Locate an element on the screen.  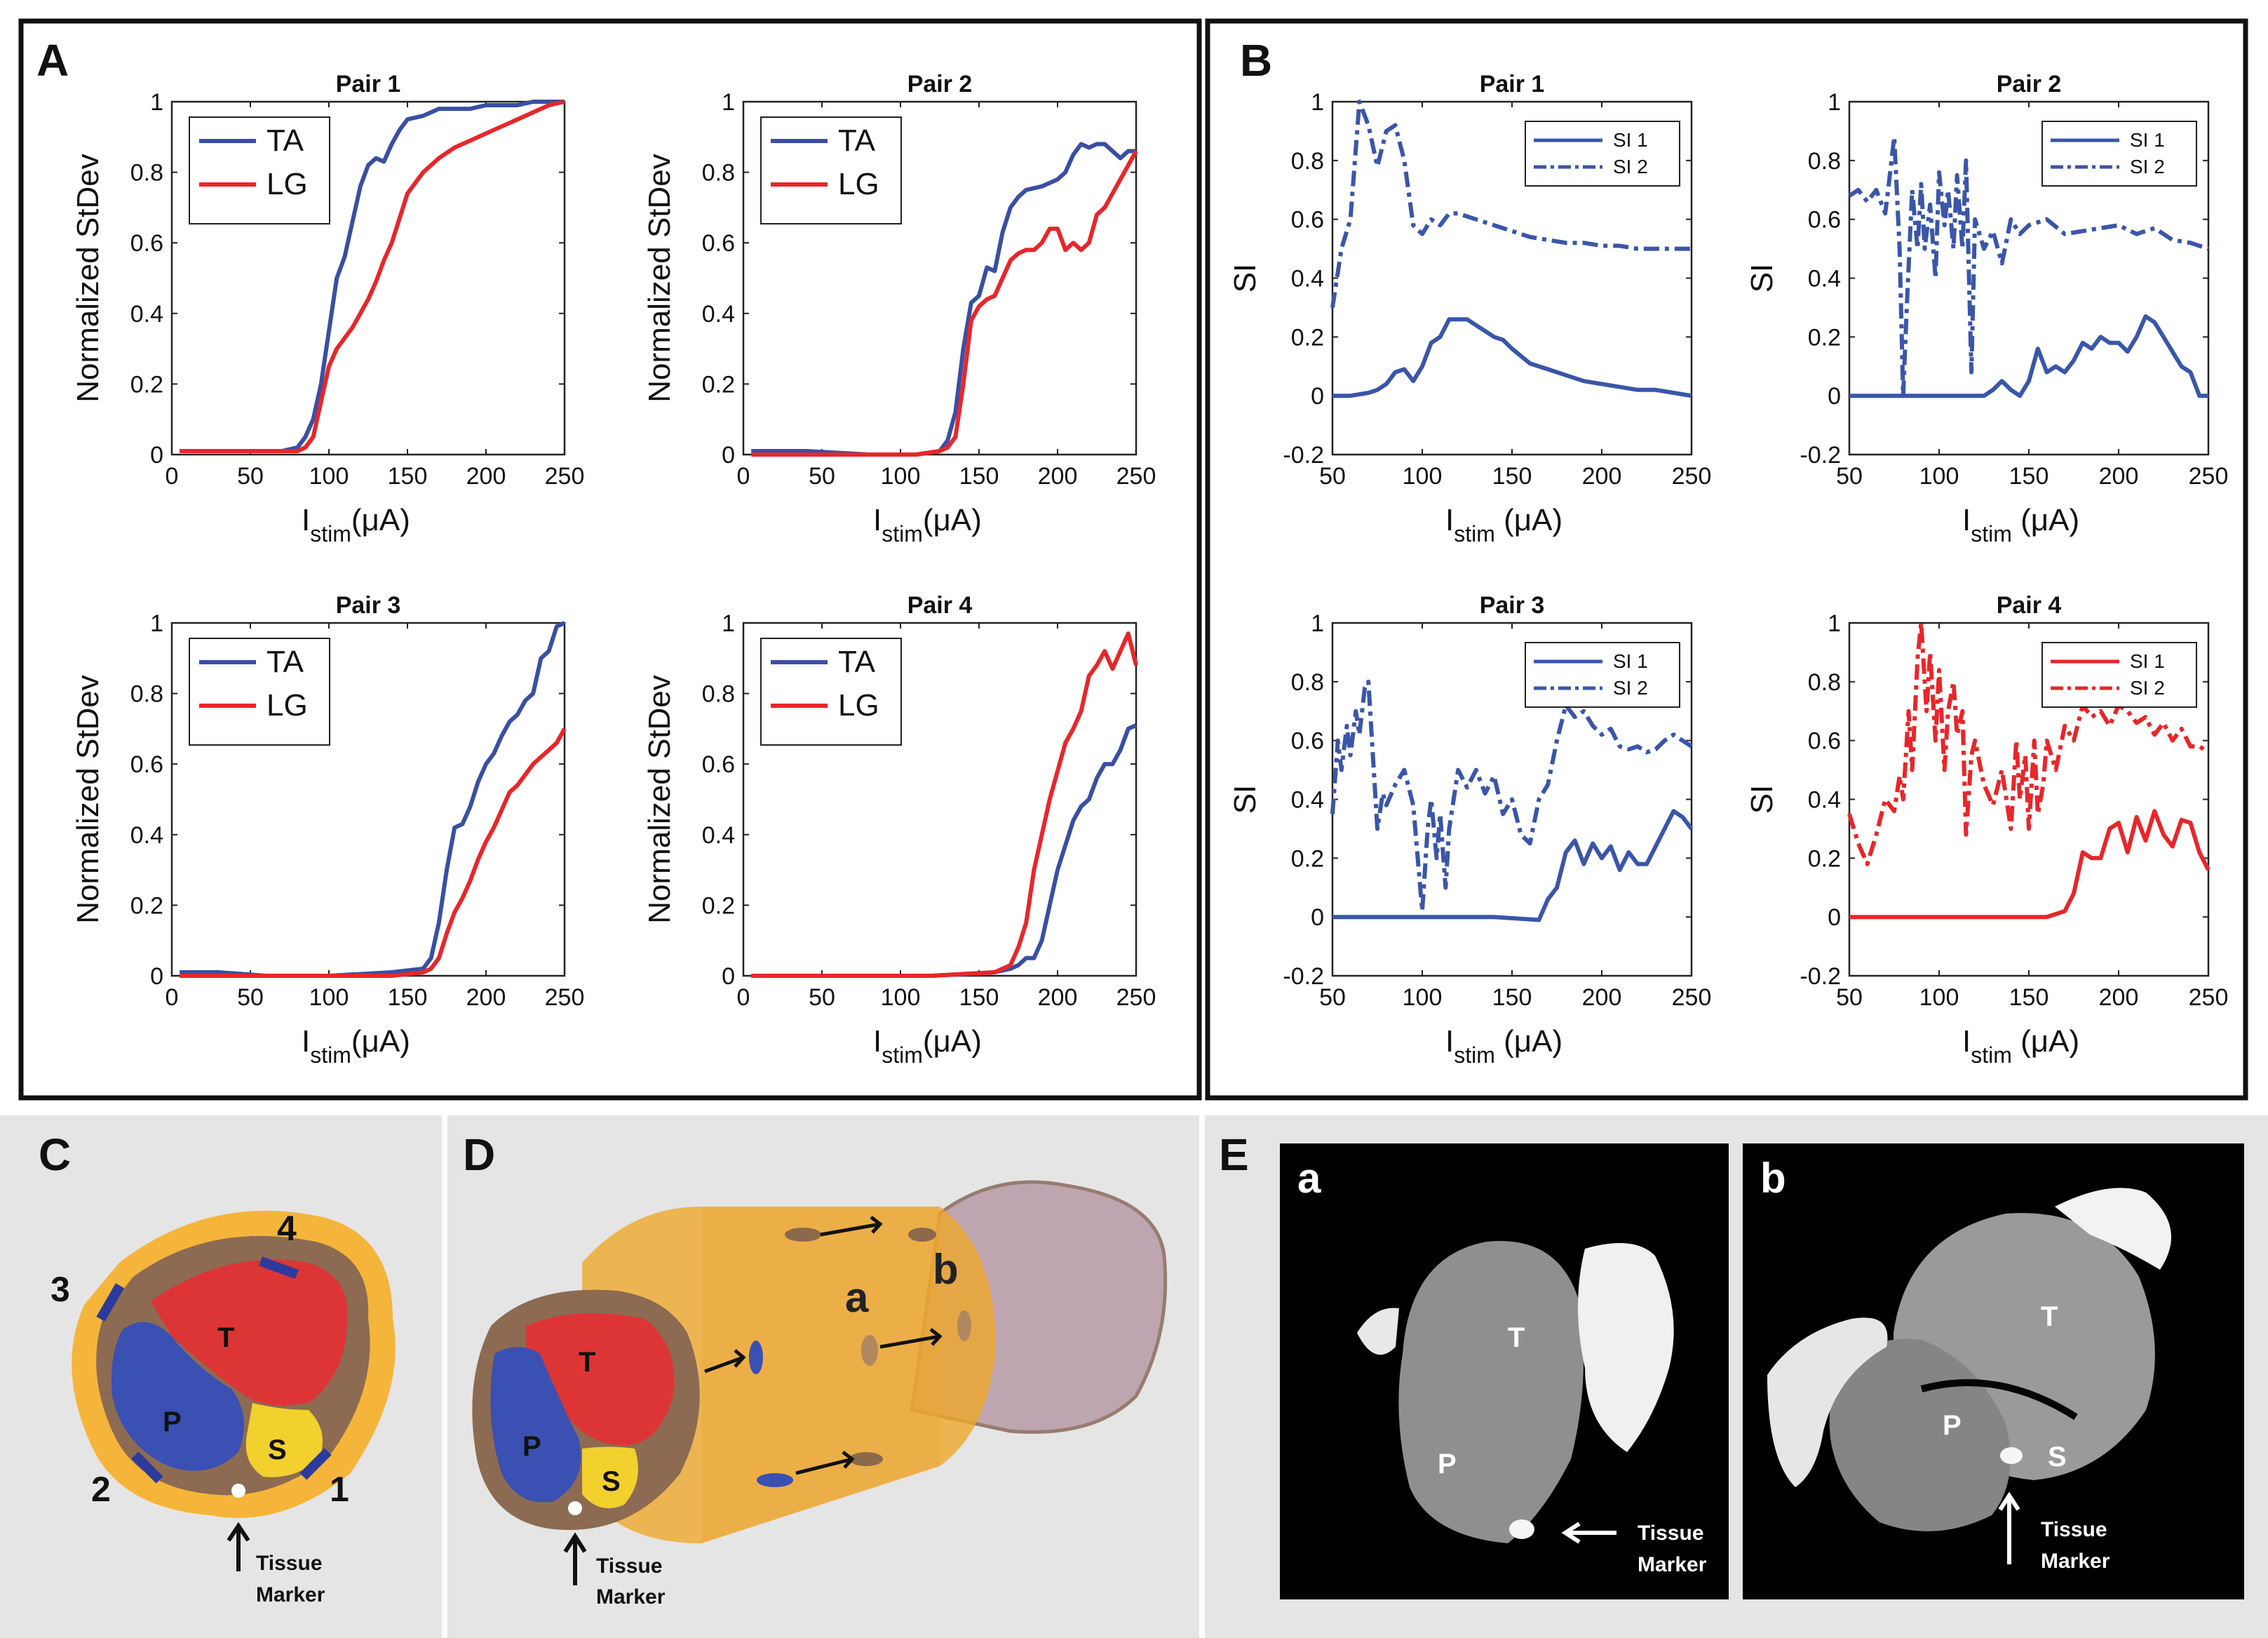
y-axis-label: Normalized StDev is located at coordinates (659, 278).